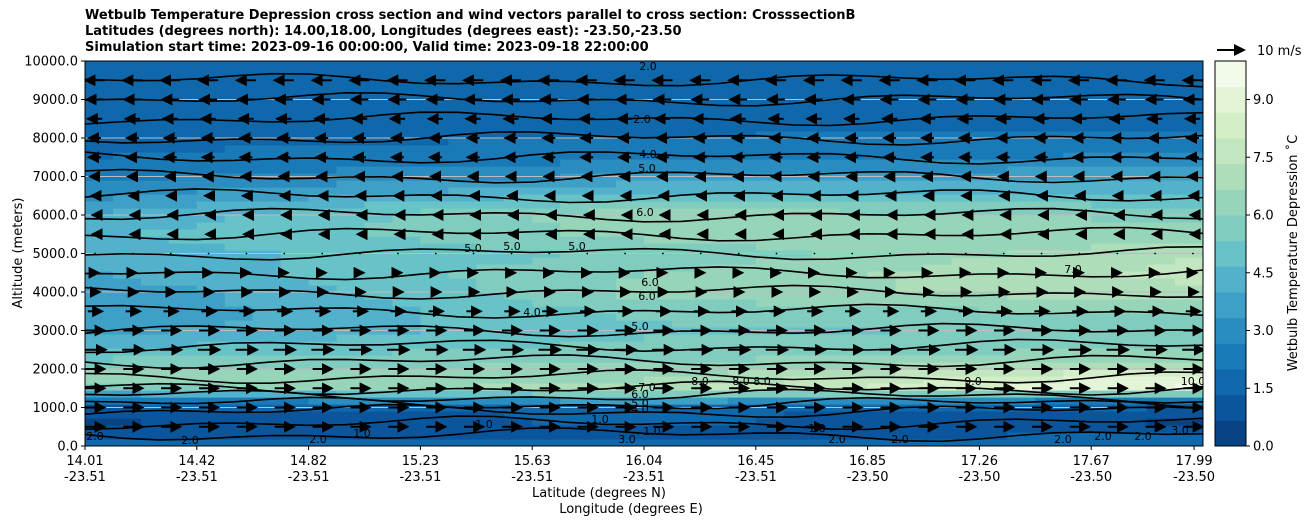 The image size is (1312, 526). What do you see at coordinates (644, 477) in the screenshot?
I see `x-tick-label-lon: -23.51` at bounding box center [644, 477].